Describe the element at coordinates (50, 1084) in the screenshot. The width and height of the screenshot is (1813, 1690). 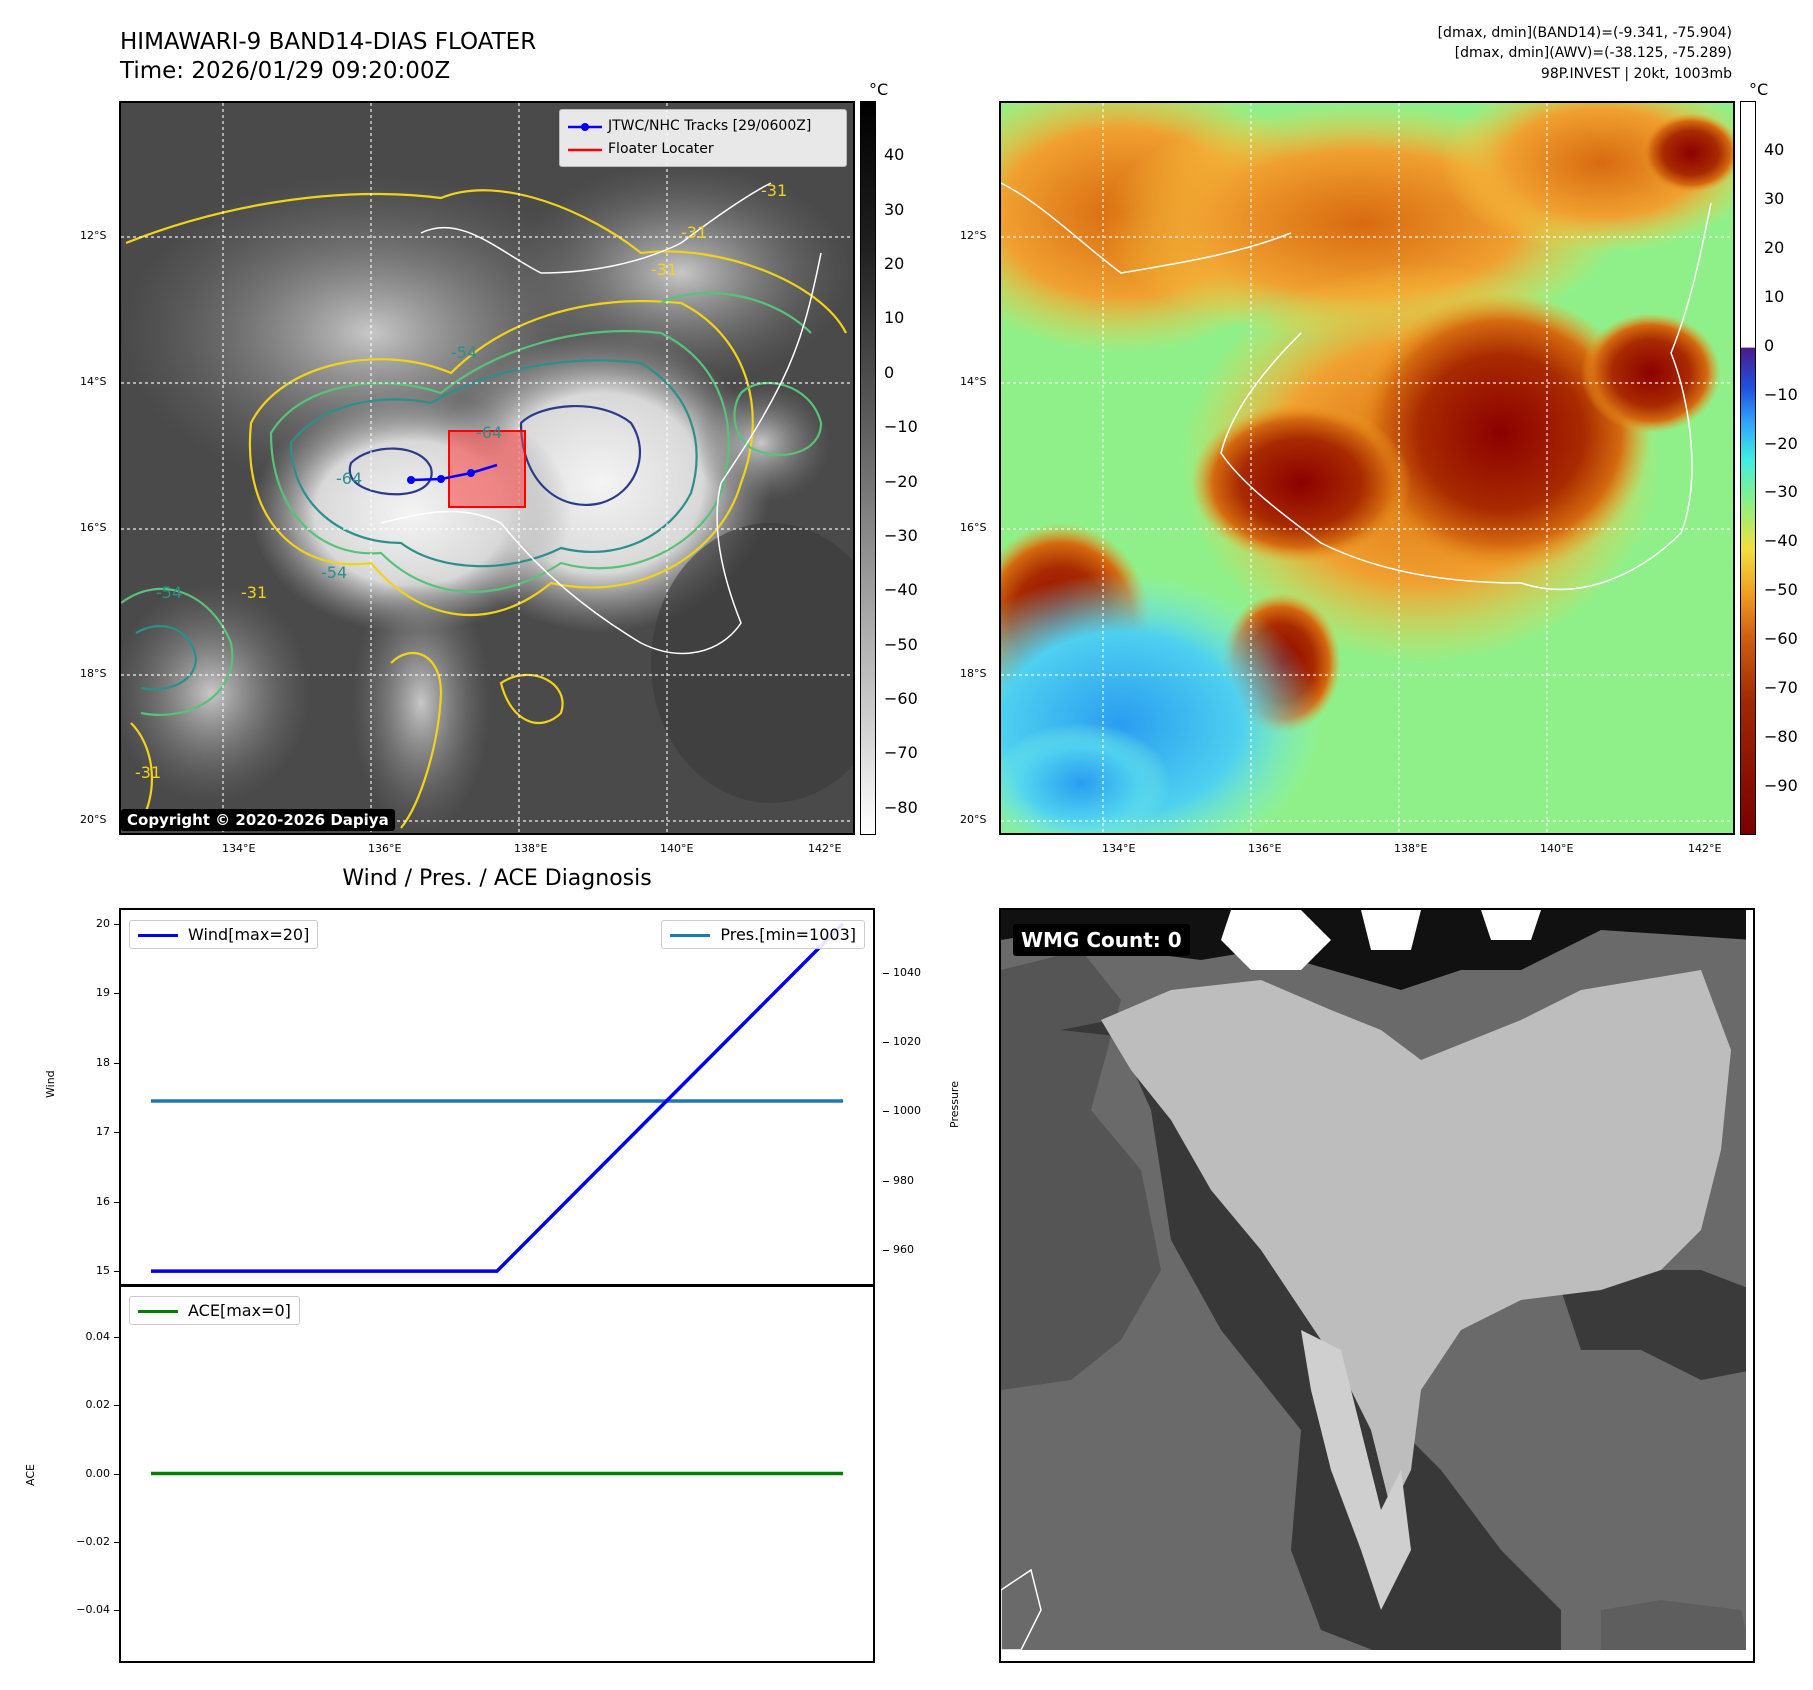
I see `wind-axis-label: Wind` at that location.